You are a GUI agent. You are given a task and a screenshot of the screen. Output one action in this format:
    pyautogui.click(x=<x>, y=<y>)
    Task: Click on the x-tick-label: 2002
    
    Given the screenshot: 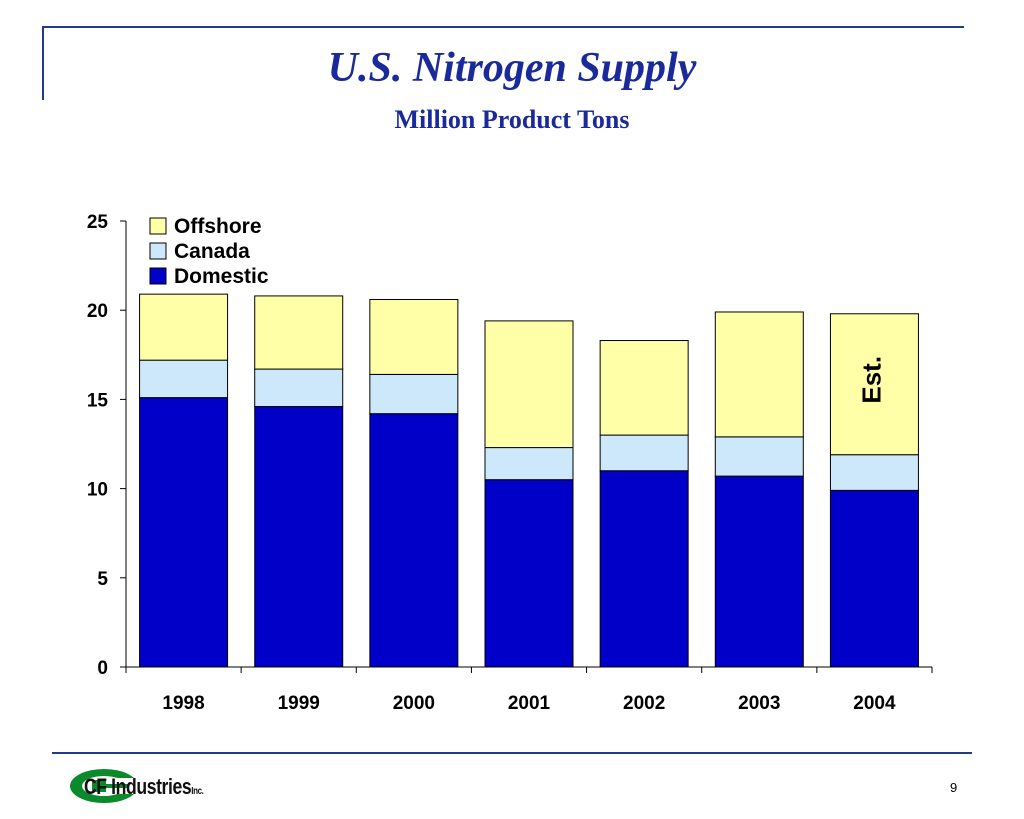 What is the action you would take?
    pyautogui.click(x=644, y=703)
    